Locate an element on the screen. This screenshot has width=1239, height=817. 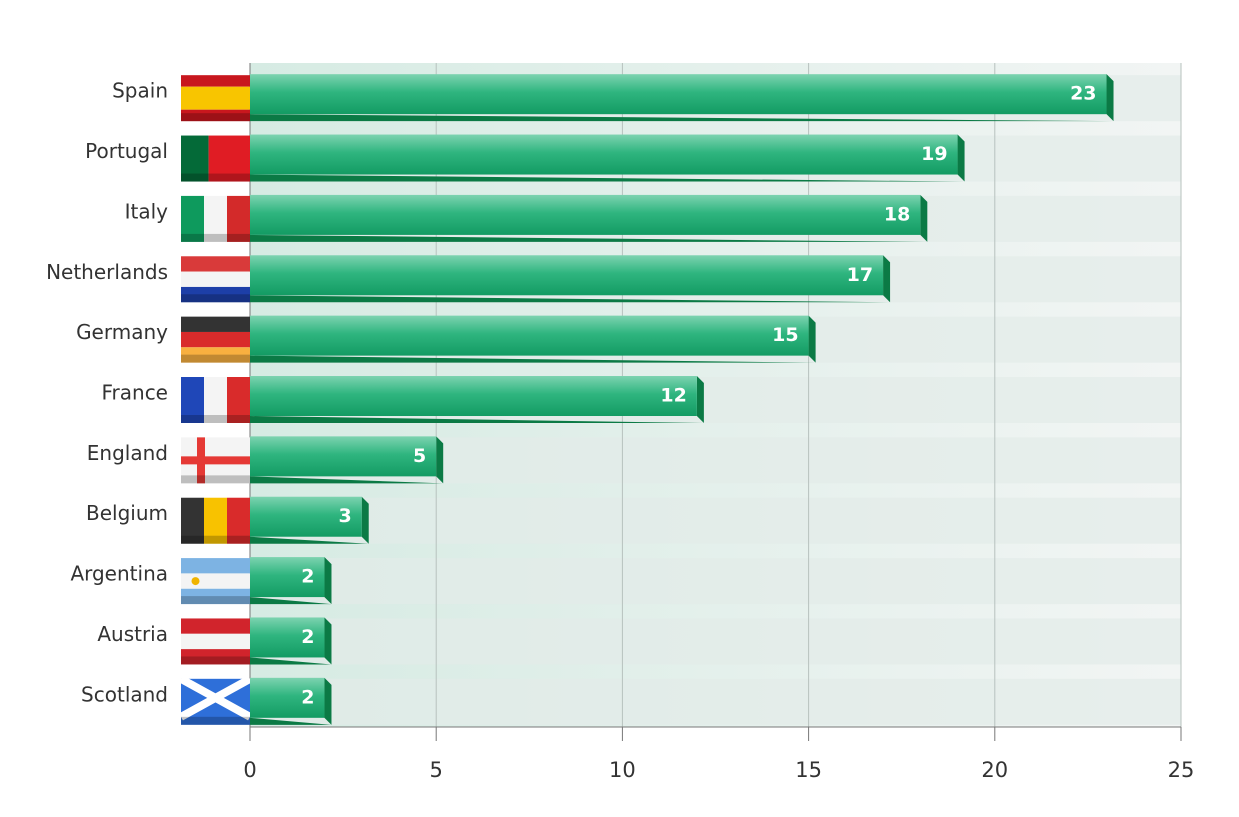
data-label: 5 is located at coordinates (419, 456).